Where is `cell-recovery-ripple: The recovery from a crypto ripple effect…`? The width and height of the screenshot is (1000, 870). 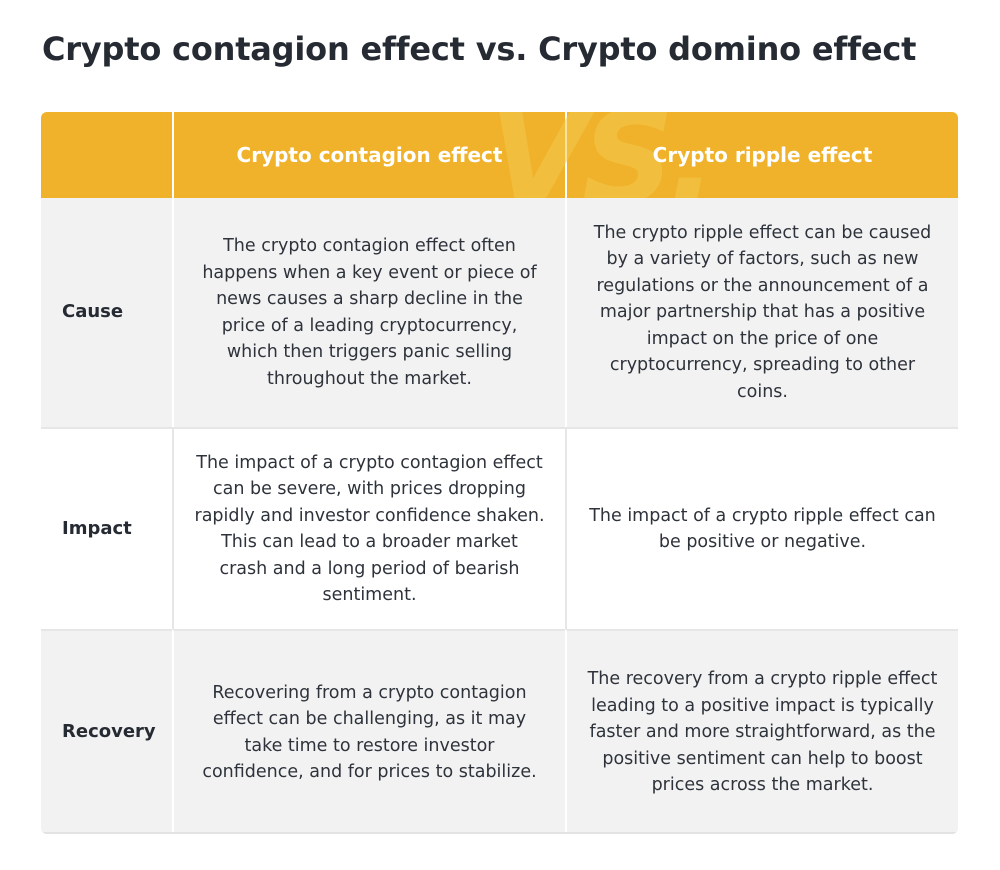 cell-recovery-ripple: The recovery from a crypto ripple effect… is located at coordinates (761, 731).